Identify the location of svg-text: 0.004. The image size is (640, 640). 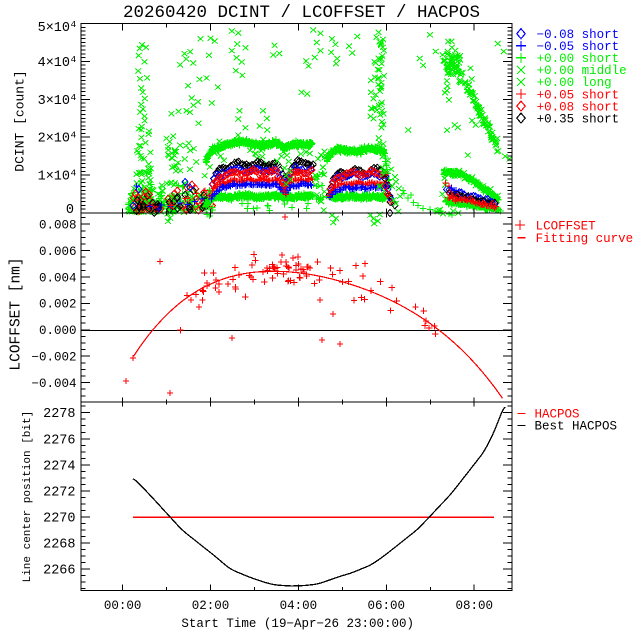
(58, 278).